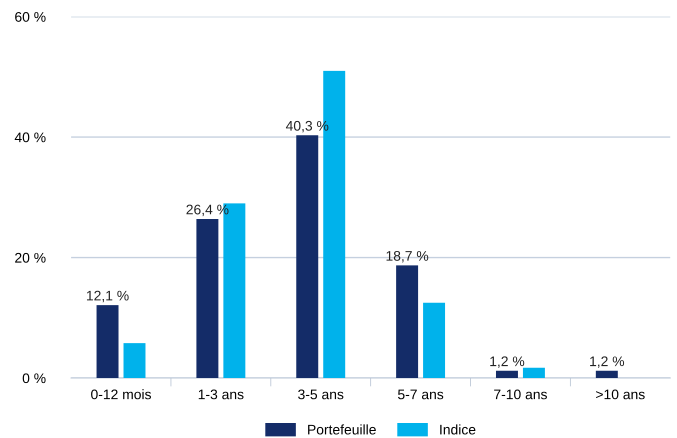 This screenshot has width=677, height=438. Describe the element at coordinates (342, 429) in the screenshot. I see `legend-label: Portefeuille` at that location.